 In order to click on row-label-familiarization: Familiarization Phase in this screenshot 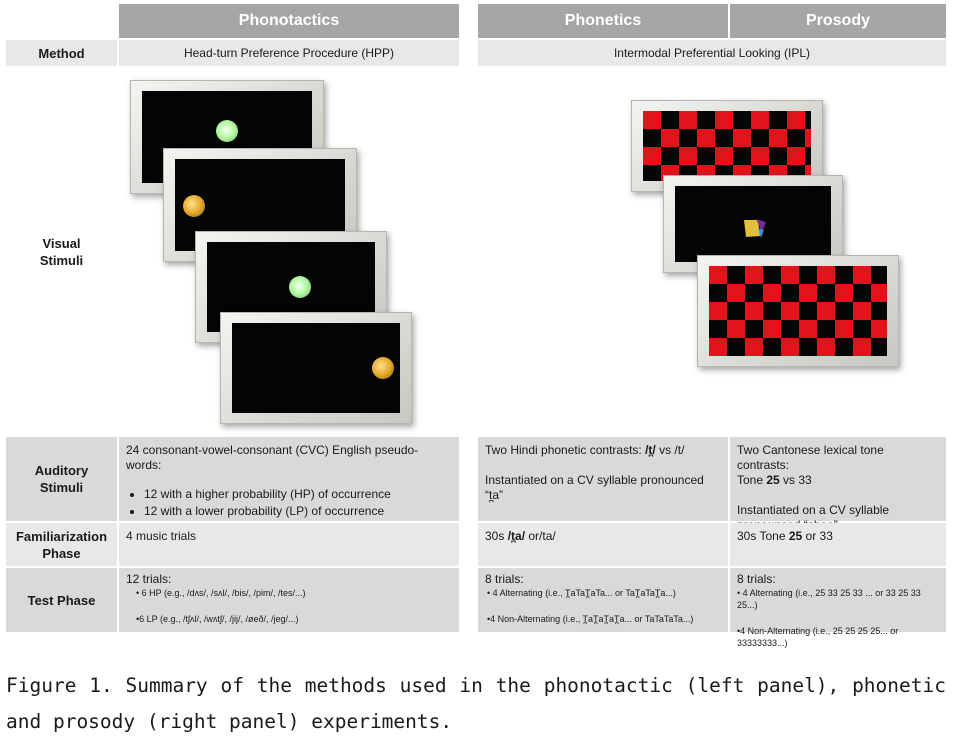, I will do `click(61, 544)`.